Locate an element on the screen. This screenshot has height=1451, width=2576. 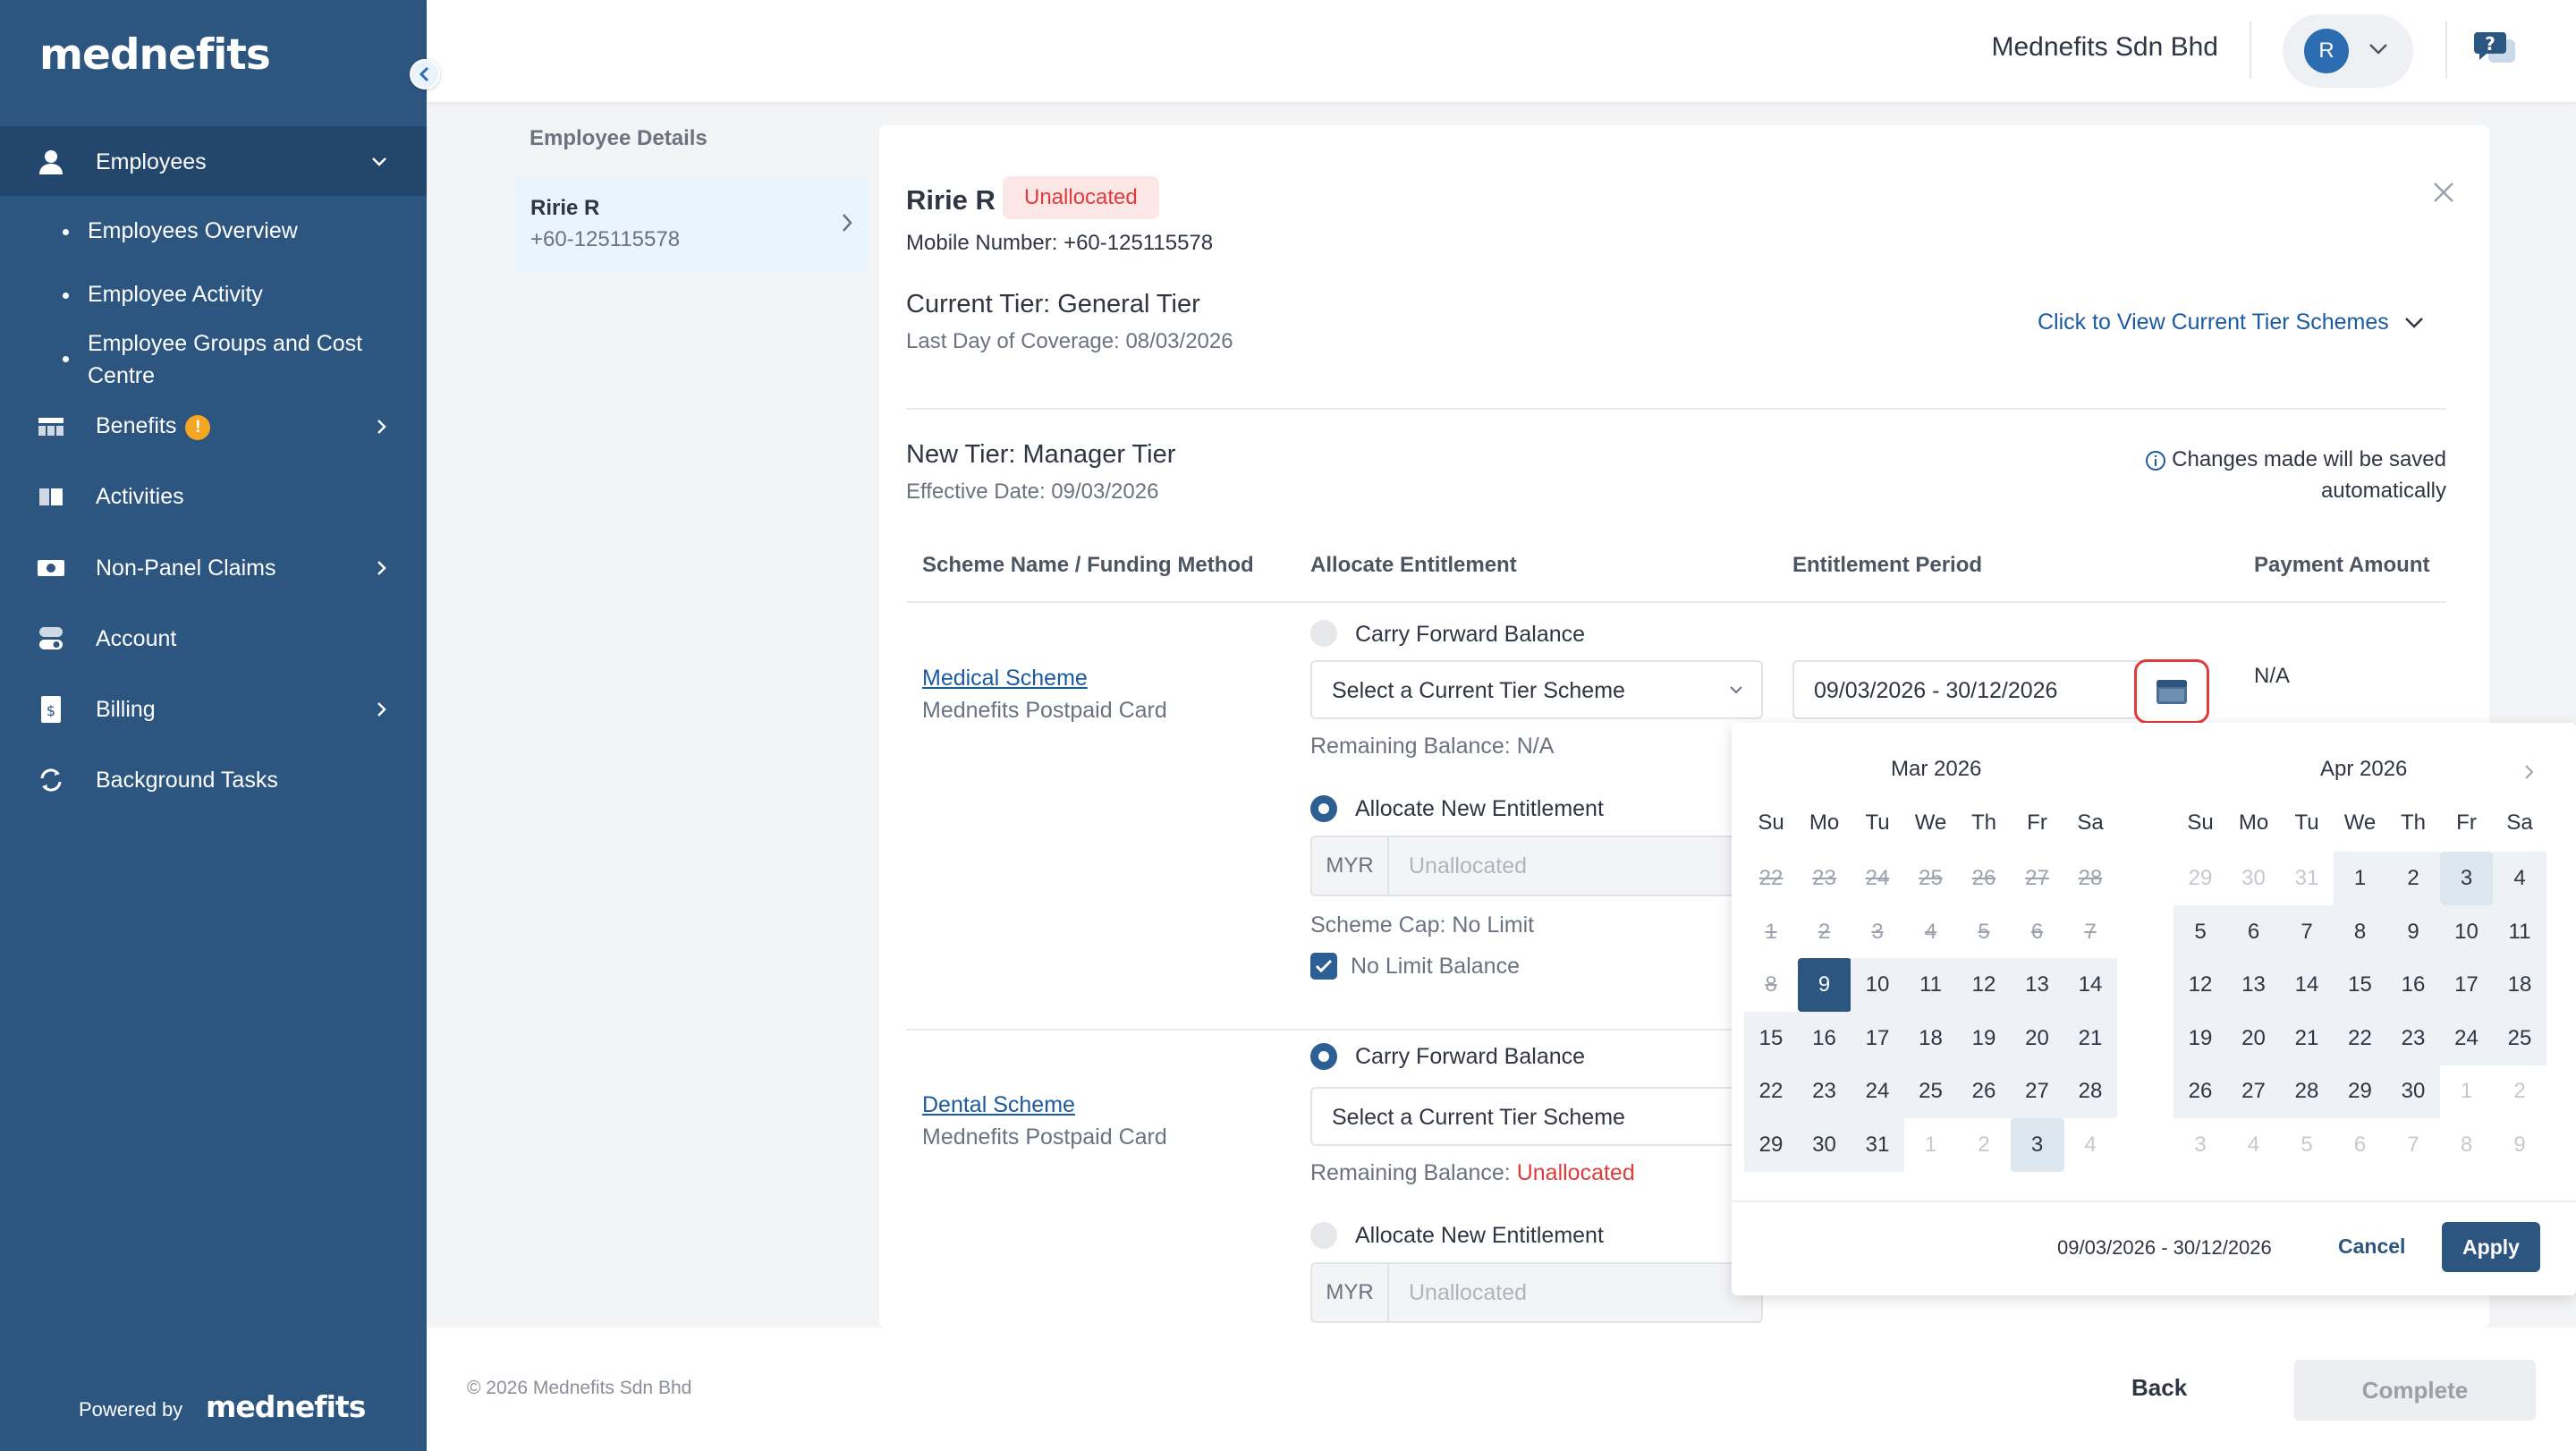
calendar-button is located at coordinates (2171, 691).